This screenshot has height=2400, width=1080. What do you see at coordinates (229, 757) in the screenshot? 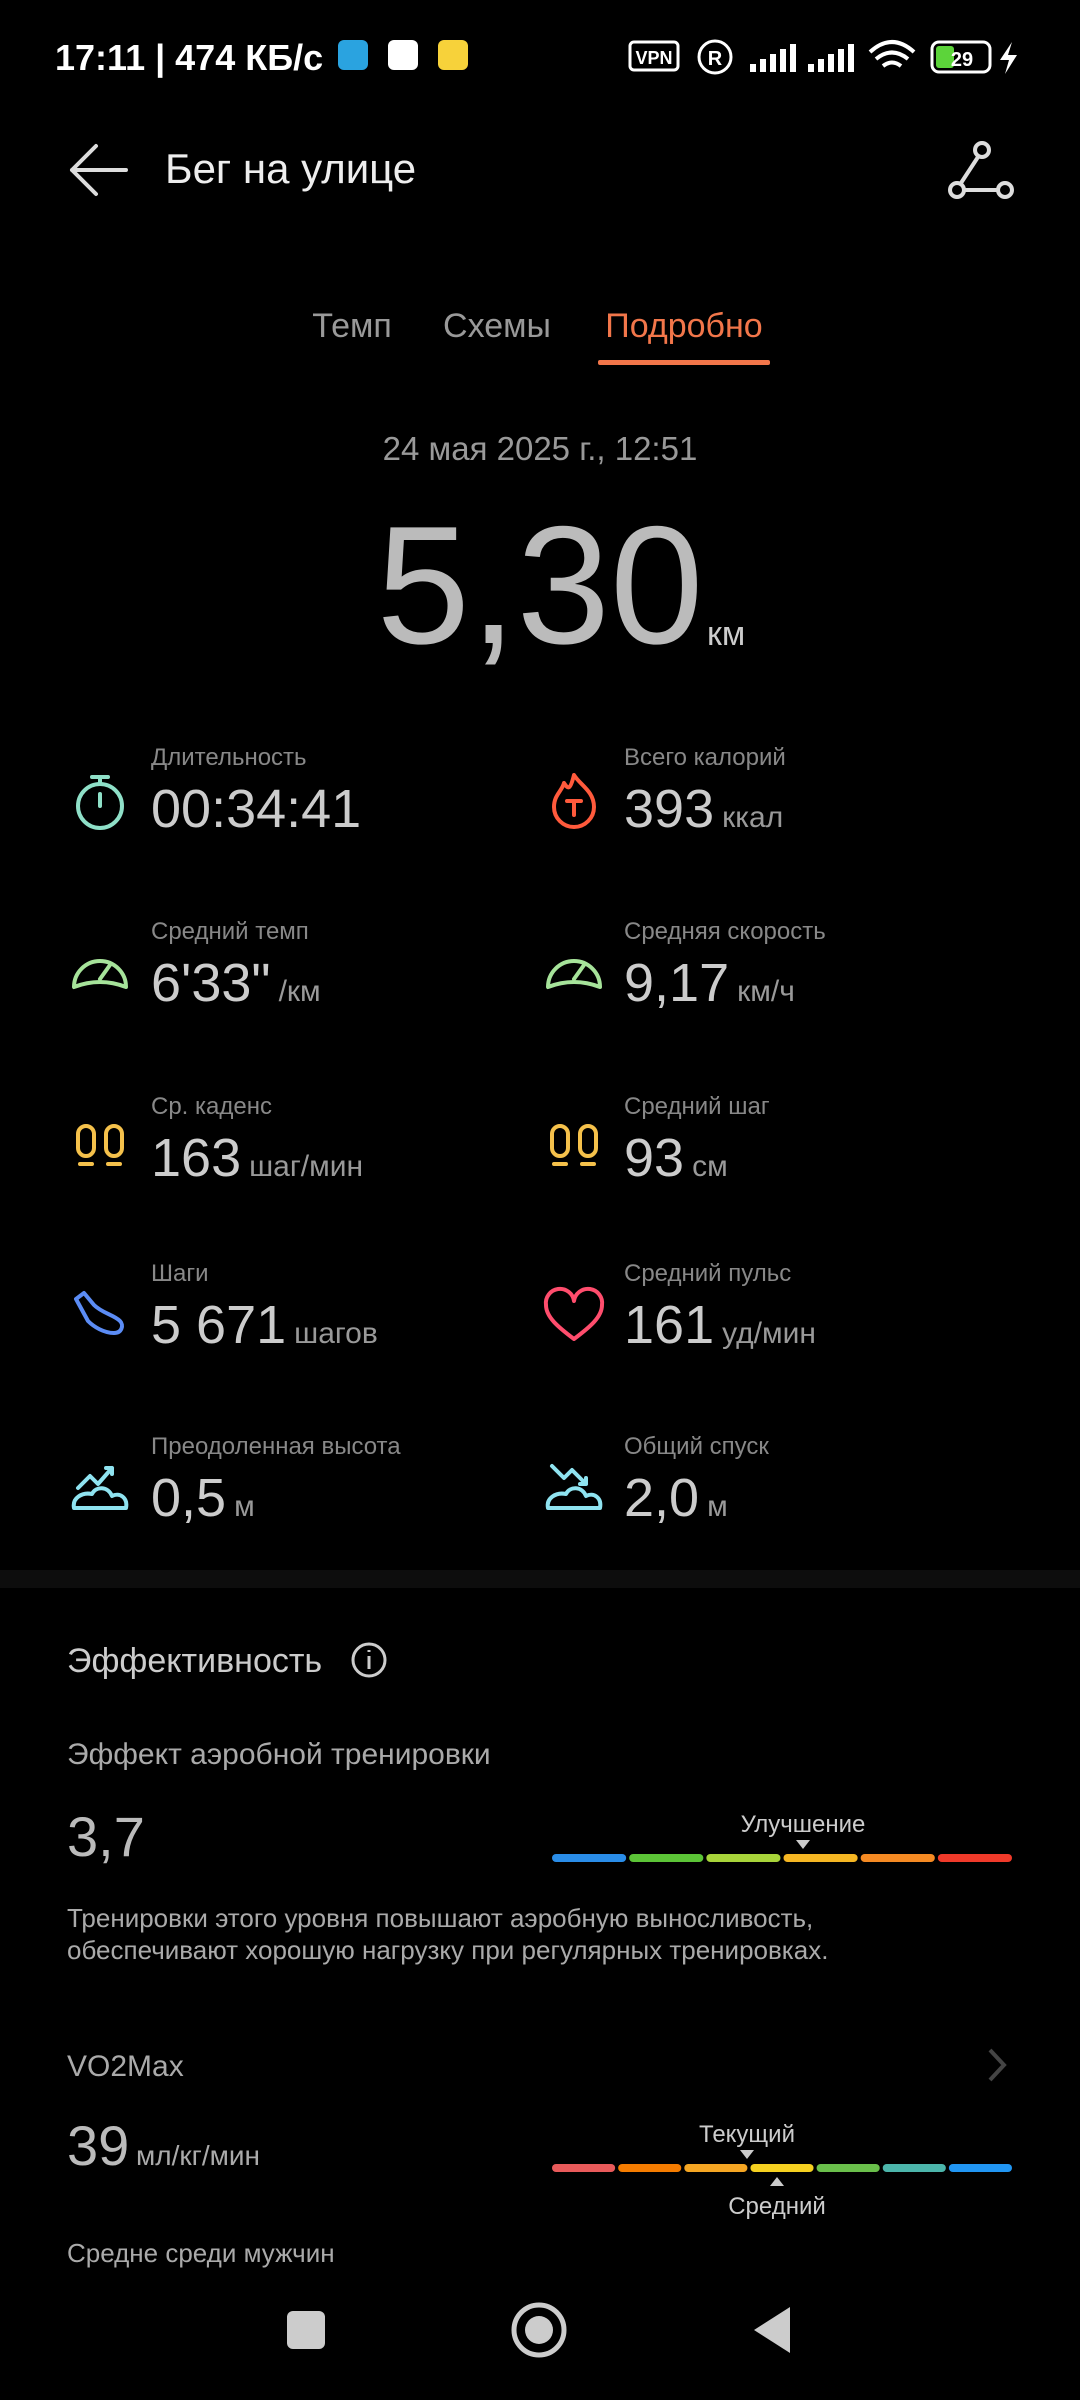
I see `metric-label: Длительность` at bounding box center [229, 757].